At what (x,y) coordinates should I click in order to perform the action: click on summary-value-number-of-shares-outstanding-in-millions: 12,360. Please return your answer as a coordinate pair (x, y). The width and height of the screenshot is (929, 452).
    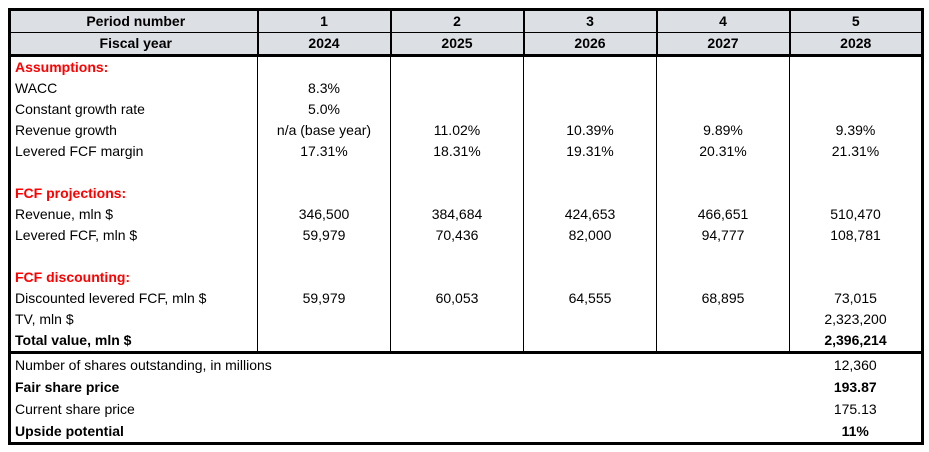
    Looking at the image, I should click on (856, 363).